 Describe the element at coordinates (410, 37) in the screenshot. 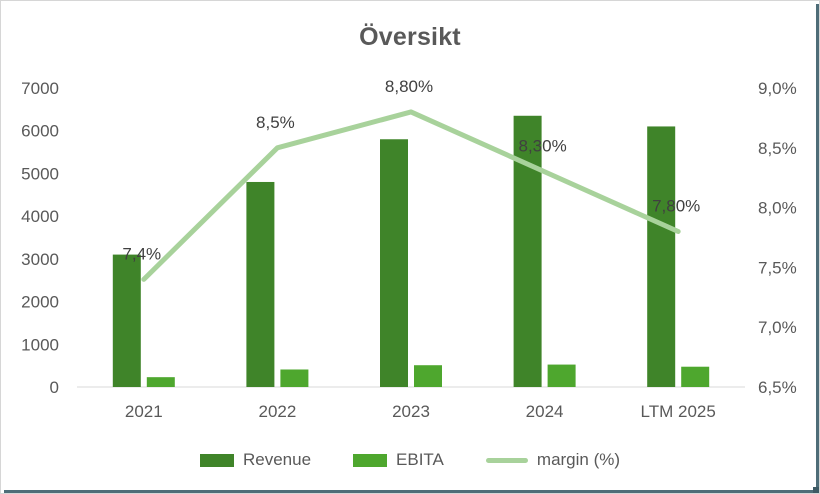

I see `chart-title: Översikt` at that location.